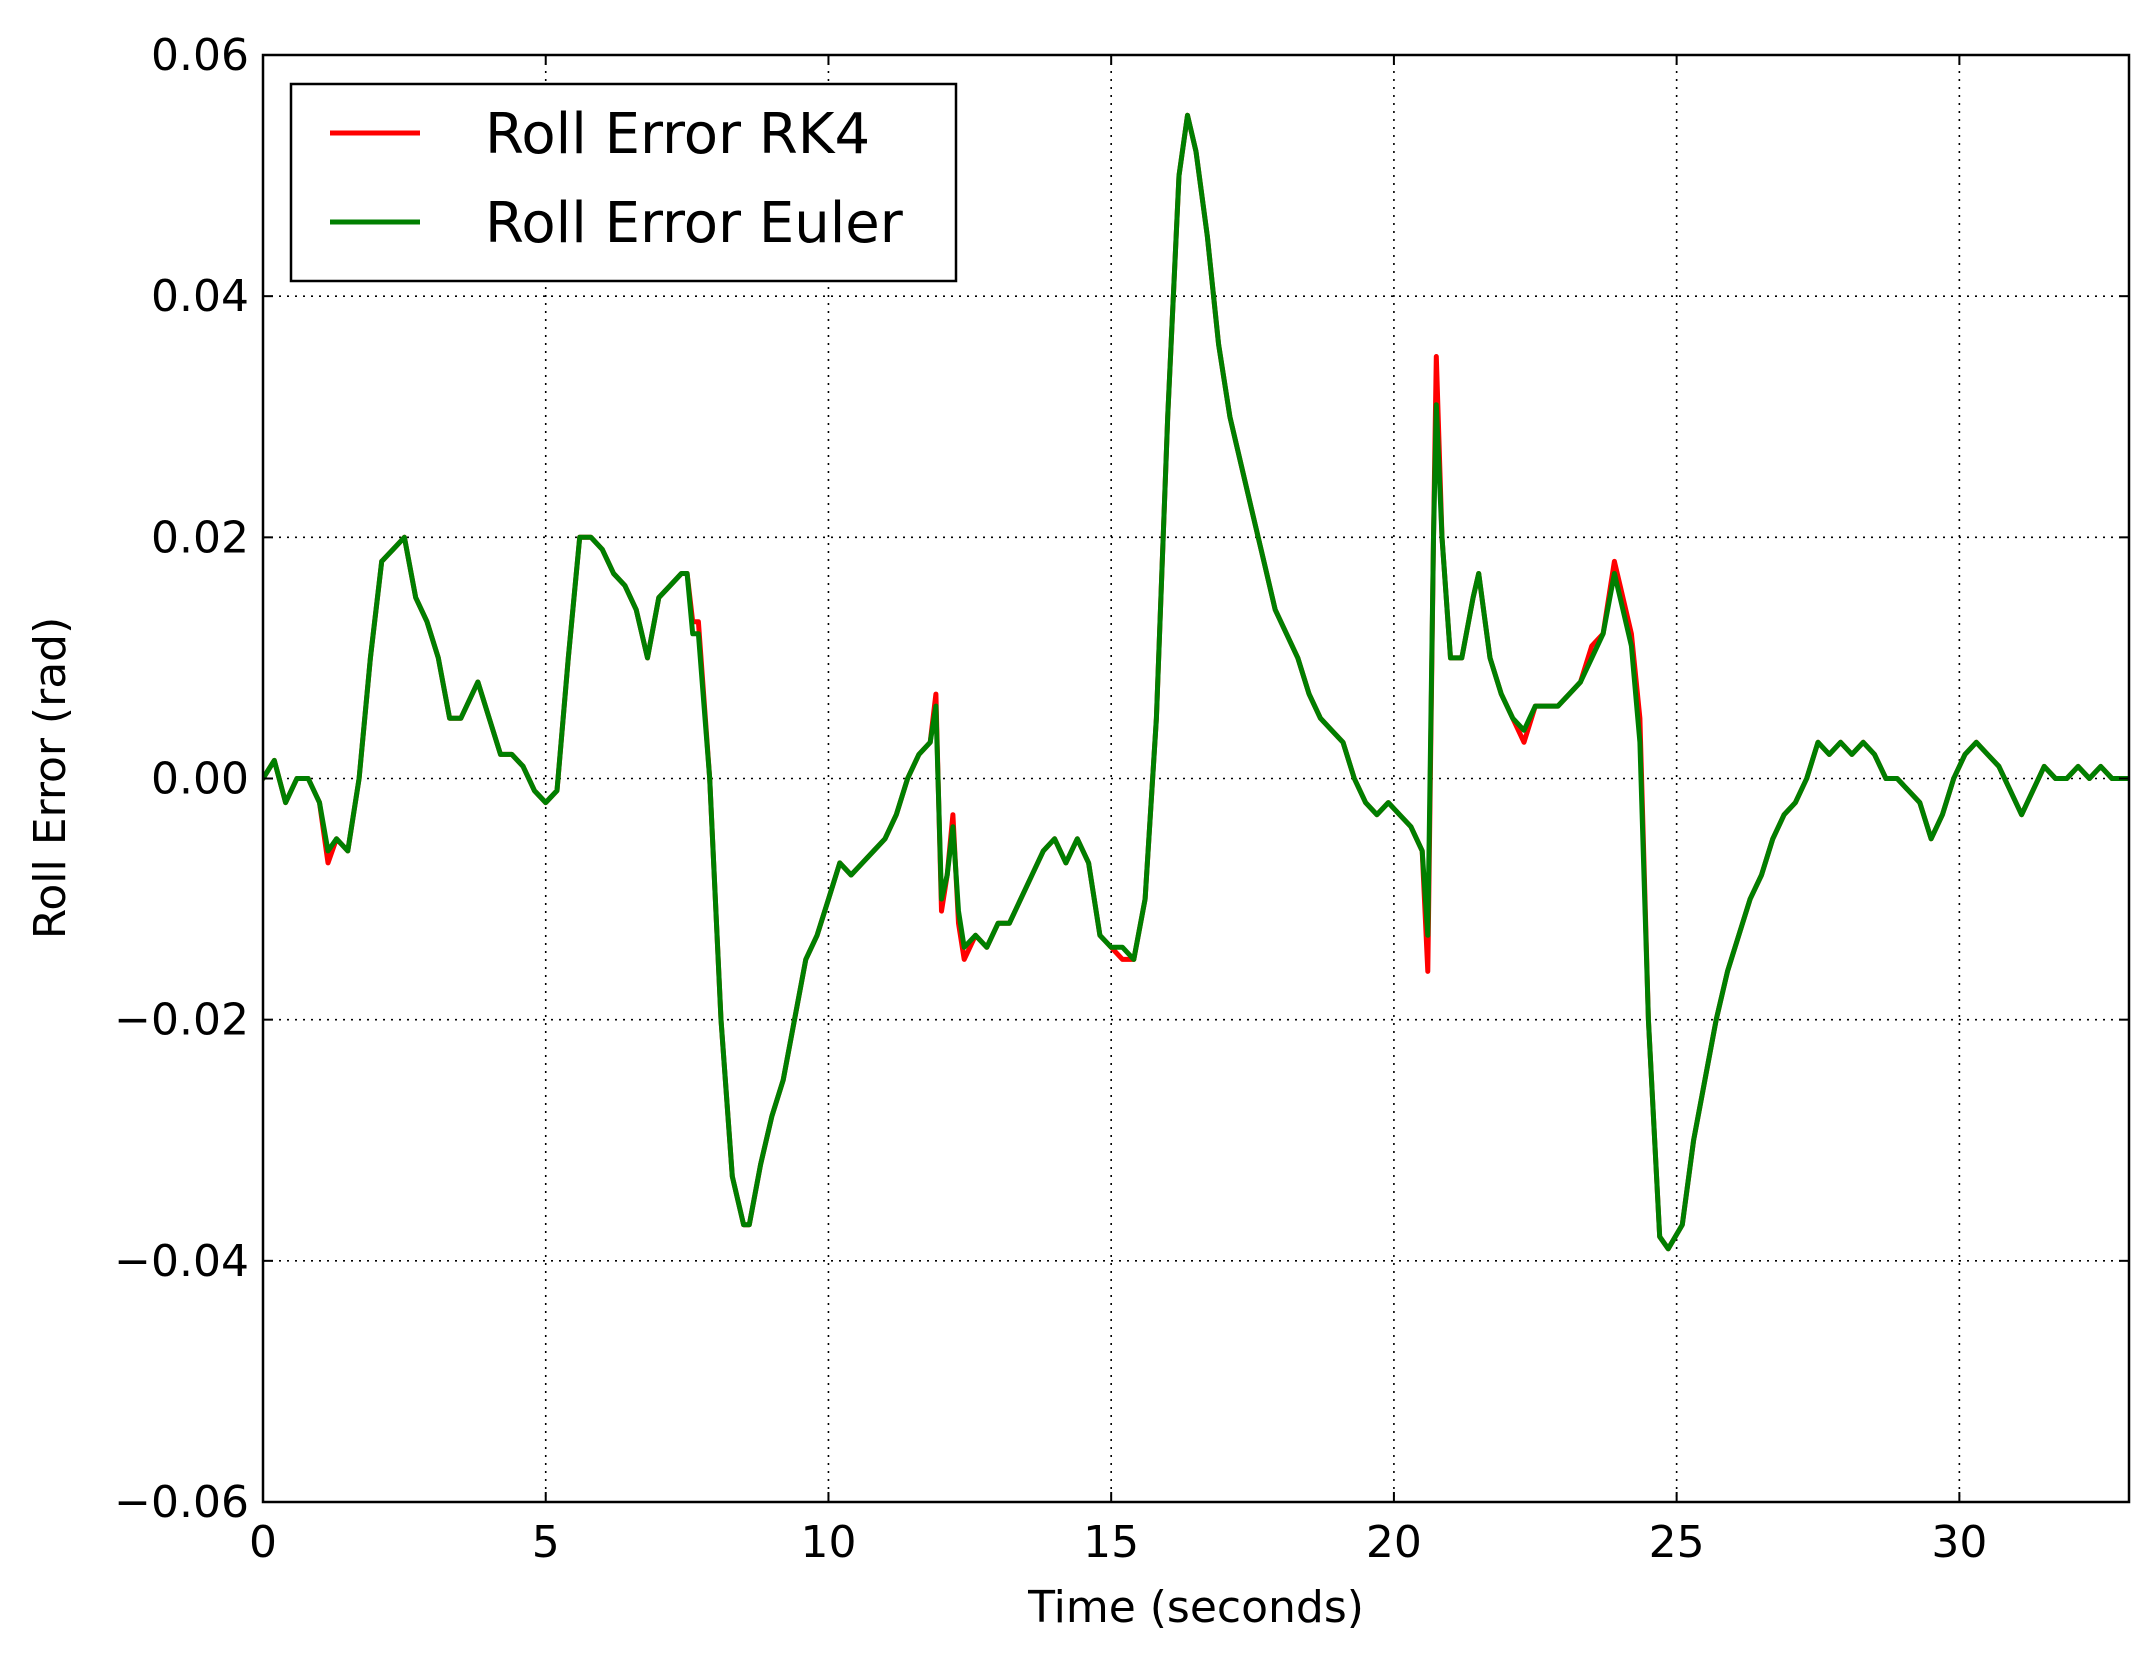  Describe the element at coordinates (50, 778) in the screenshot. I see `y-axis-label: Roll Error (rad)` at that location.